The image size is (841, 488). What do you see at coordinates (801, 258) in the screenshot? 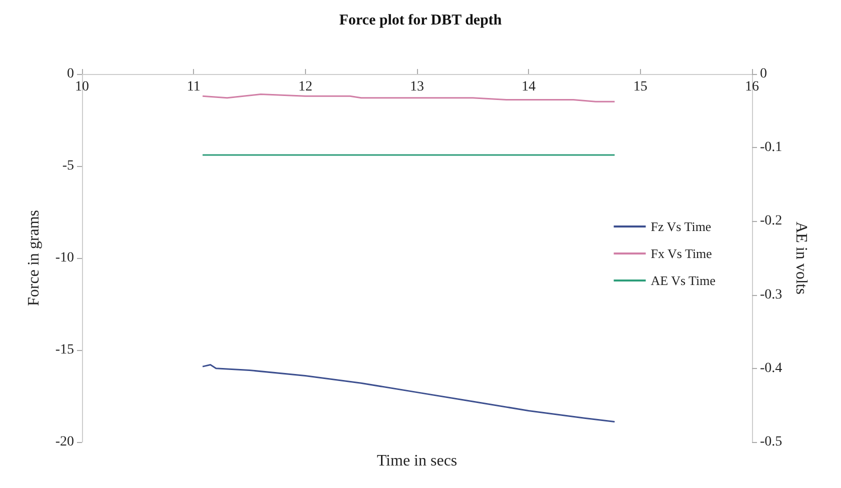
I see `y2-axis-title: AE in volts` at bounding box center [801, 258].